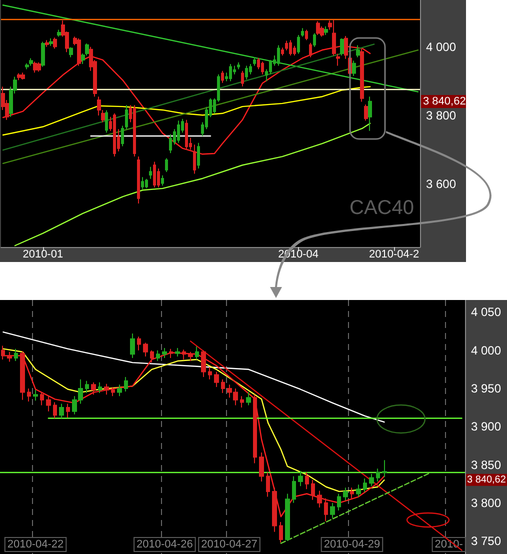 This screenshot has height=554, width=507. What do you see at coordinates (441, 183) in the screenshot?
I see `y-tick-label: 3 600` at bounding box center [441, 183].